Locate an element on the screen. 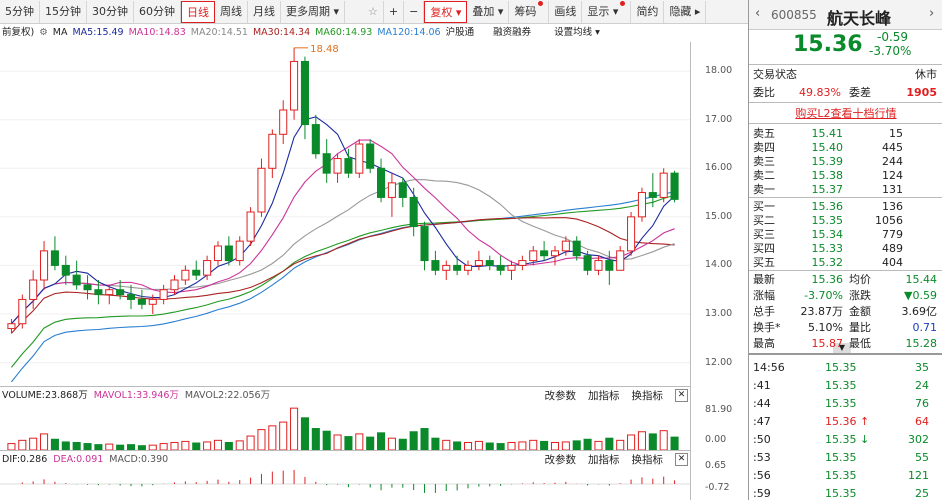 The image size is (942, 500). stock-name: 航天长峰 is located at coordinates (859, 18).